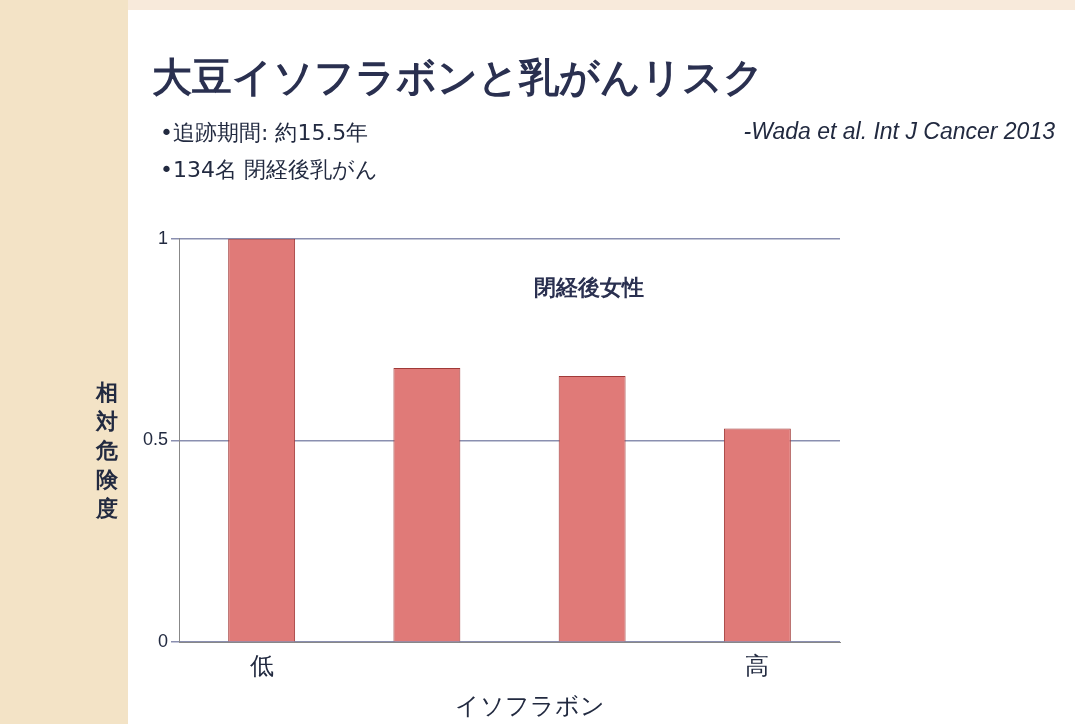 The image size is (1075, 724). I want to click on y-tick-label: 1, so click(163, 237).